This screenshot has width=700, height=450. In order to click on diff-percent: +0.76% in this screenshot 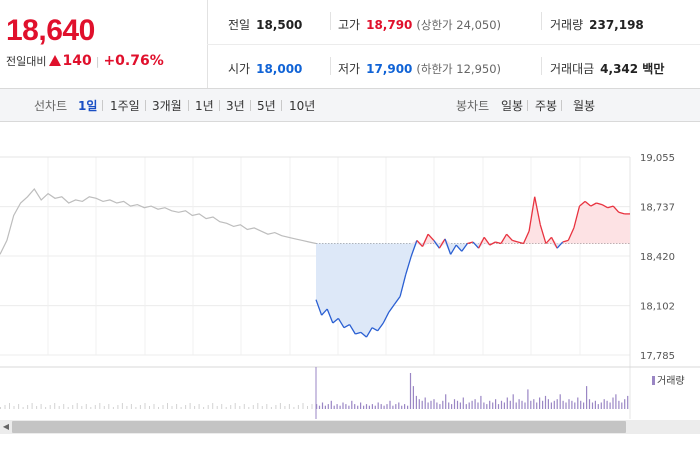, I will do `click(133, 61)`.